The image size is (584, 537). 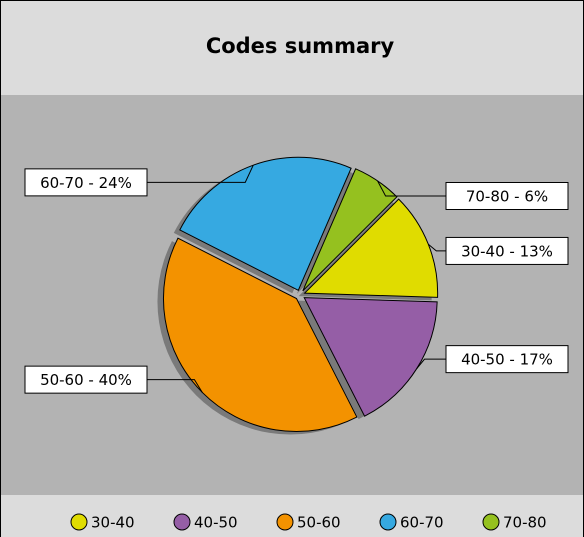 I want to click on data-label: 70-80 - 6%, so click(x=507, y=196).